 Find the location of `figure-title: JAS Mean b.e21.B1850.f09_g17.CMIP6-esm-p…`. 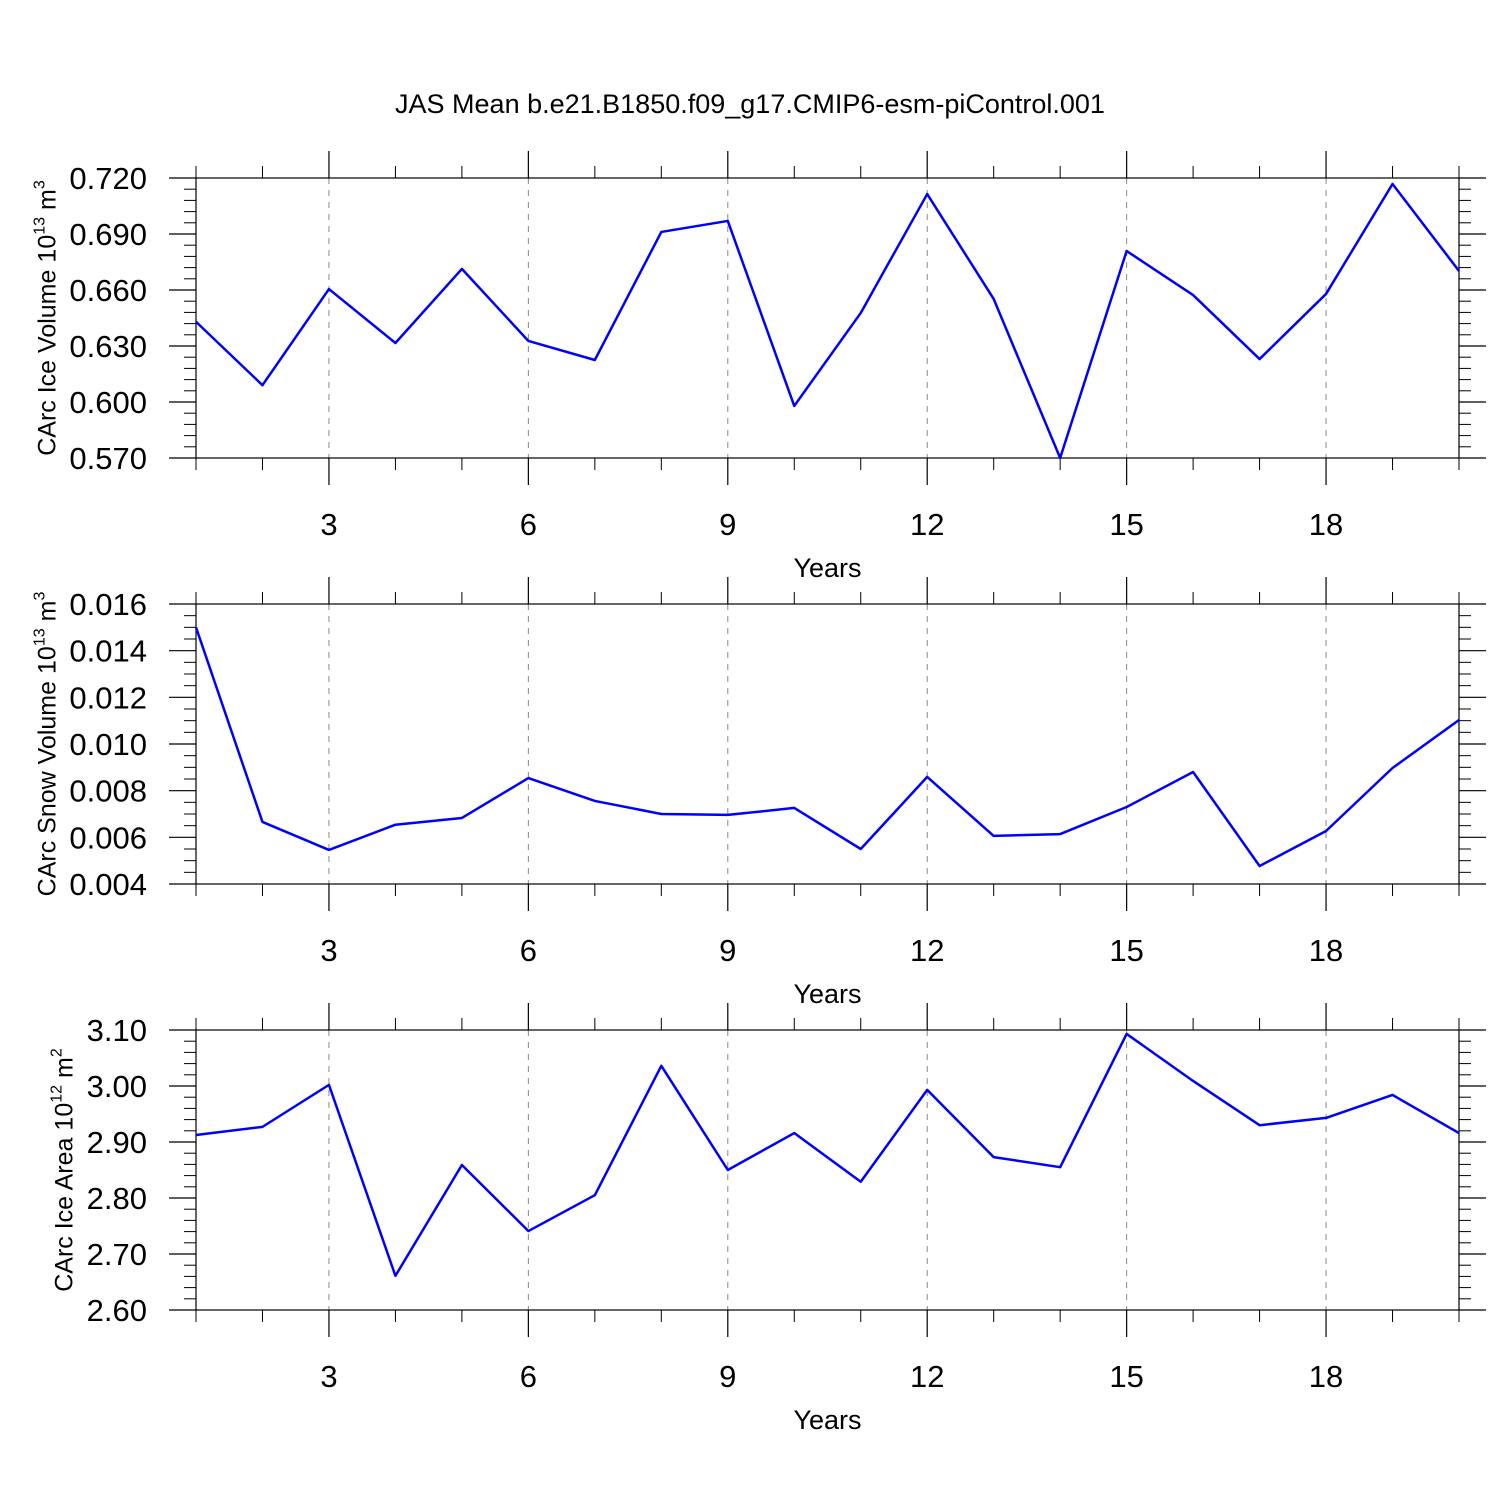

figure-title: JAS Mean b.e21.B1850.f09_g17.CMIP6-esm-p… is located at coordinates (750, 104).